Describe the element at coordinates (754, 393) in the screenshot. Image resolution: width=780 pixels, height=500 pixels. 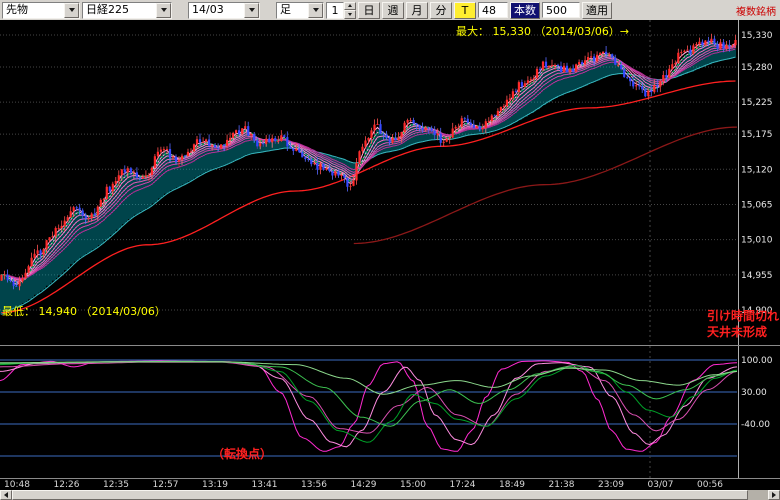
I see `svg-text: 30.00` at that location.